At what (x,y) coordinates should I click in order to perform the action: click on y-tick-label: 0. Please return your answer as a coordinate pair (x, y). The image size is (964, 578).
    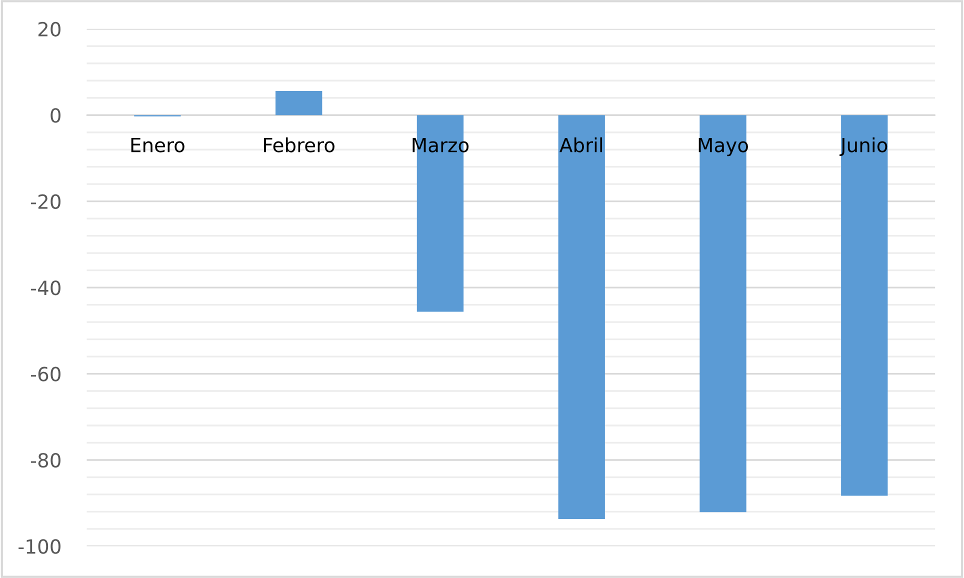
    Looking at the image, I should click on (55, 115).